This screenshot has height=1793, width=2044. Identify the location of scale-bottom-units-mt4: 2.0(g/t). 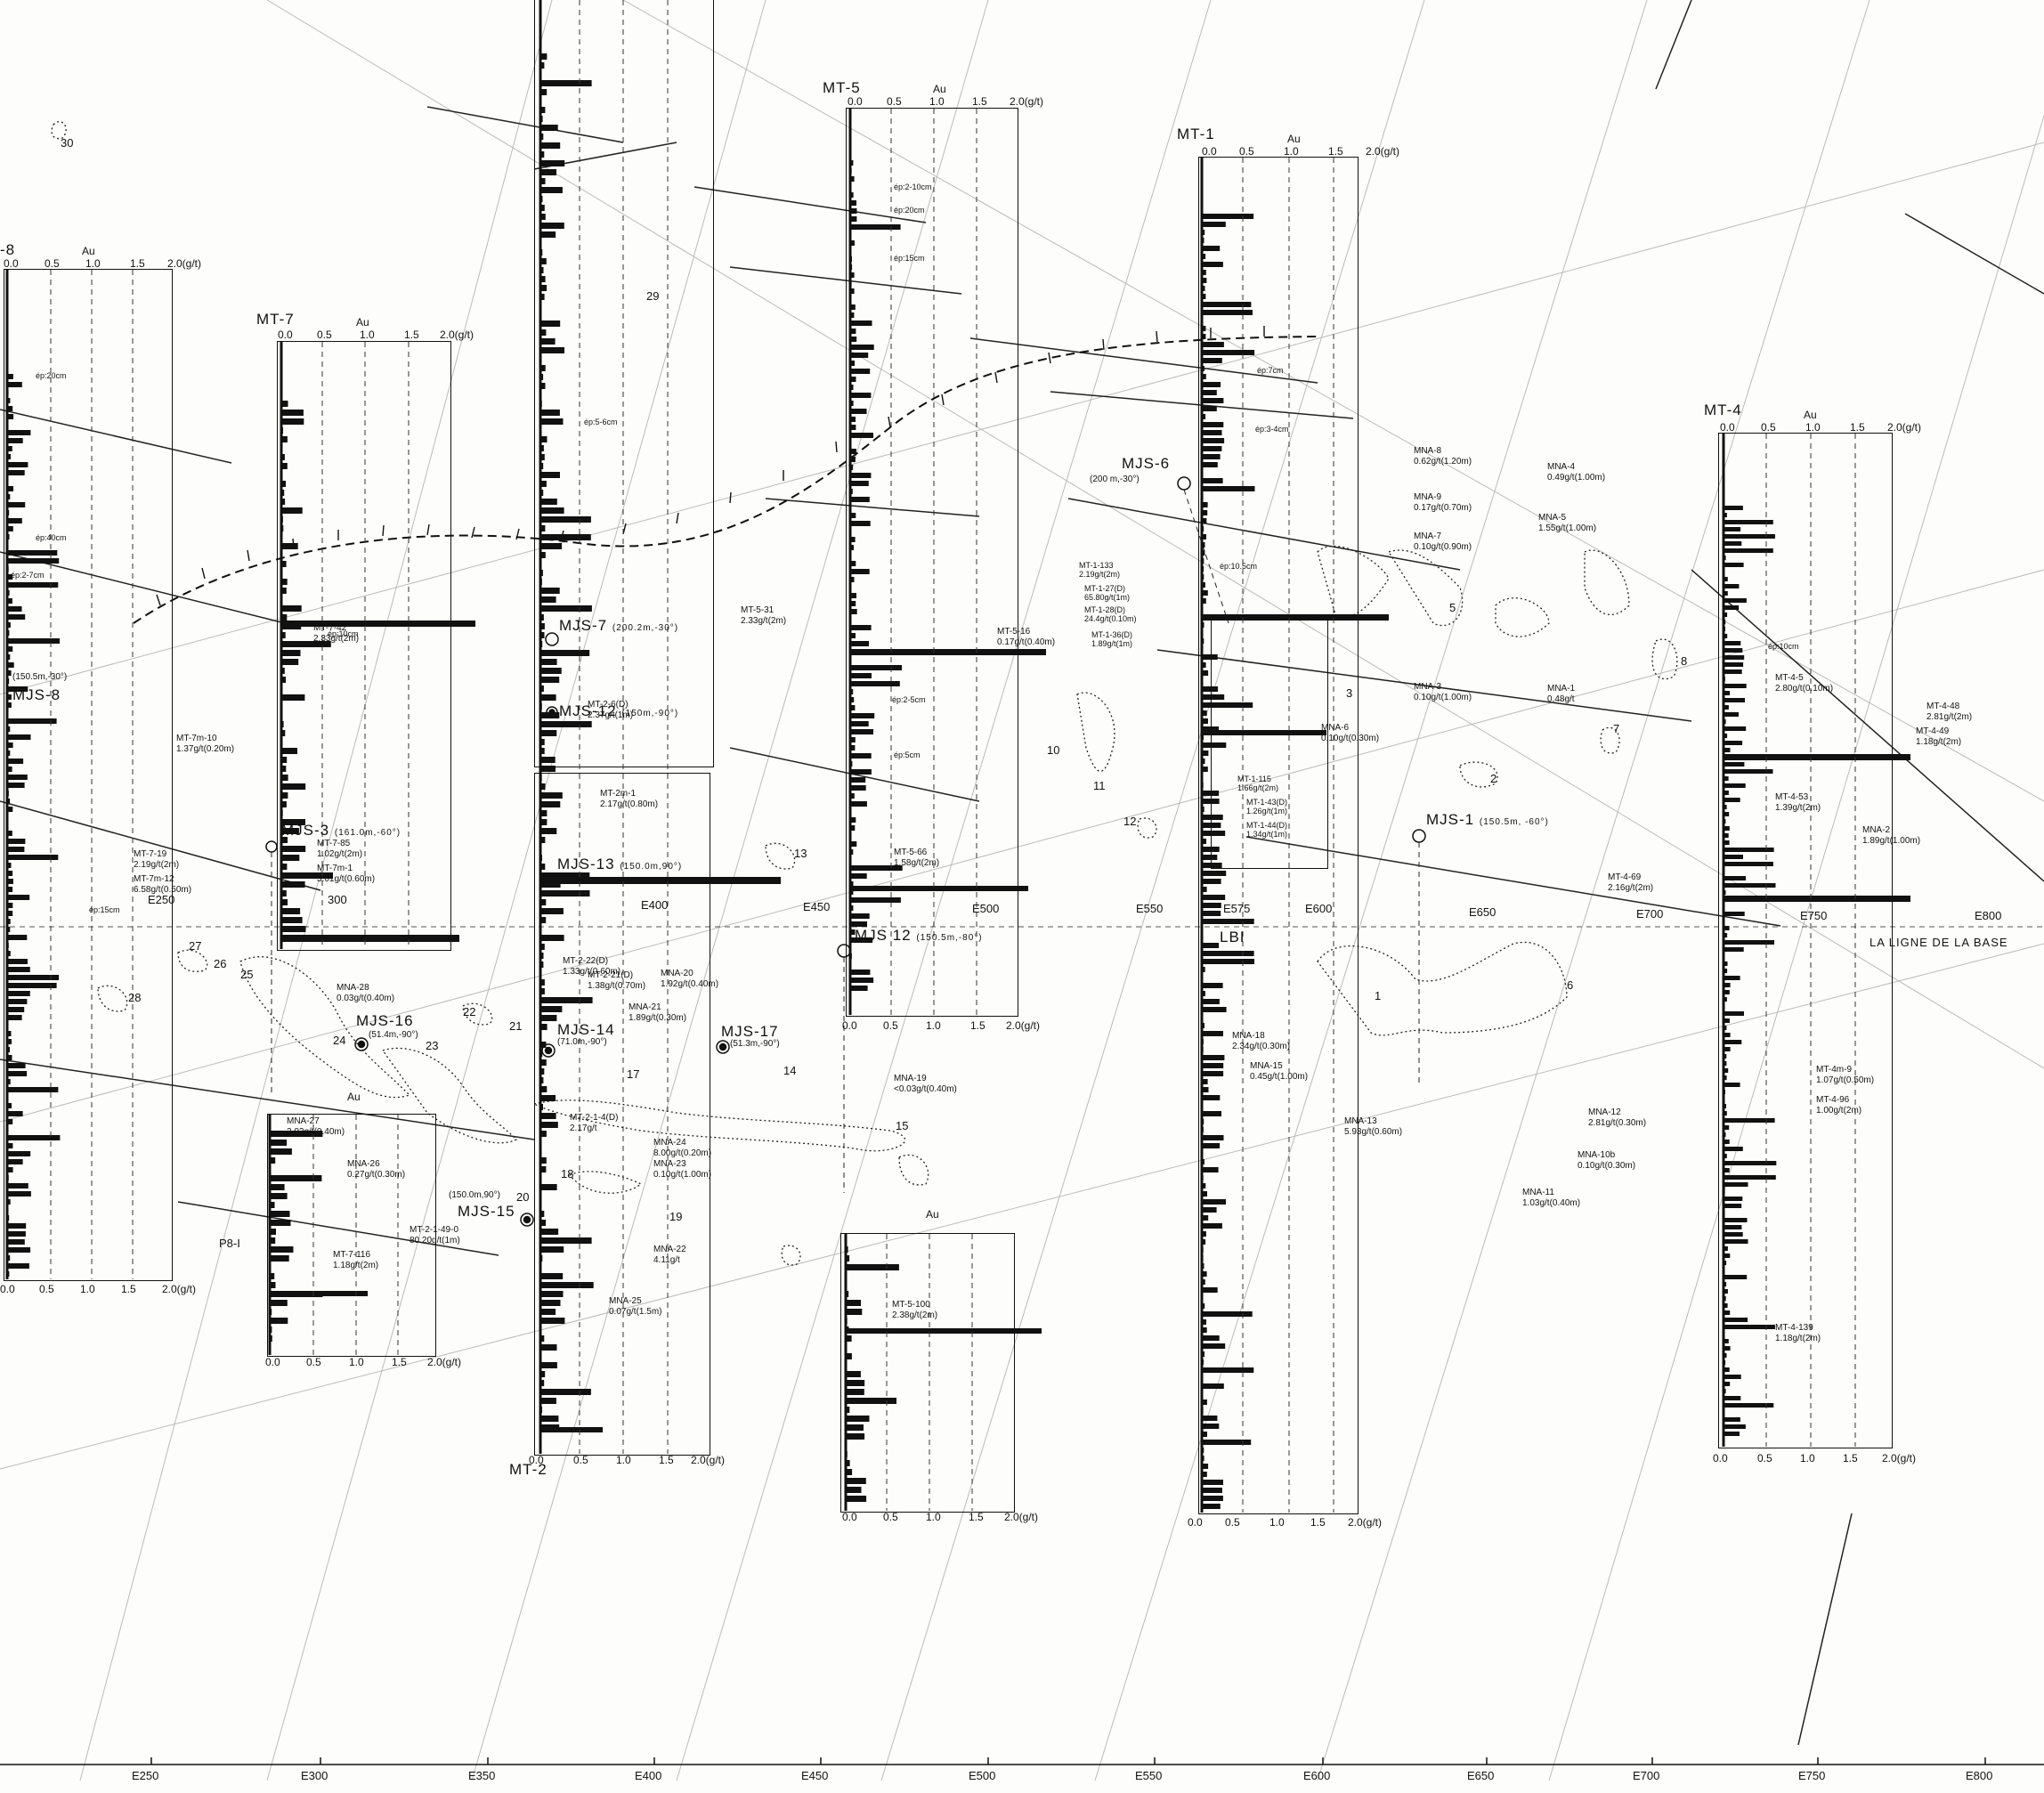
(1899, 1458).